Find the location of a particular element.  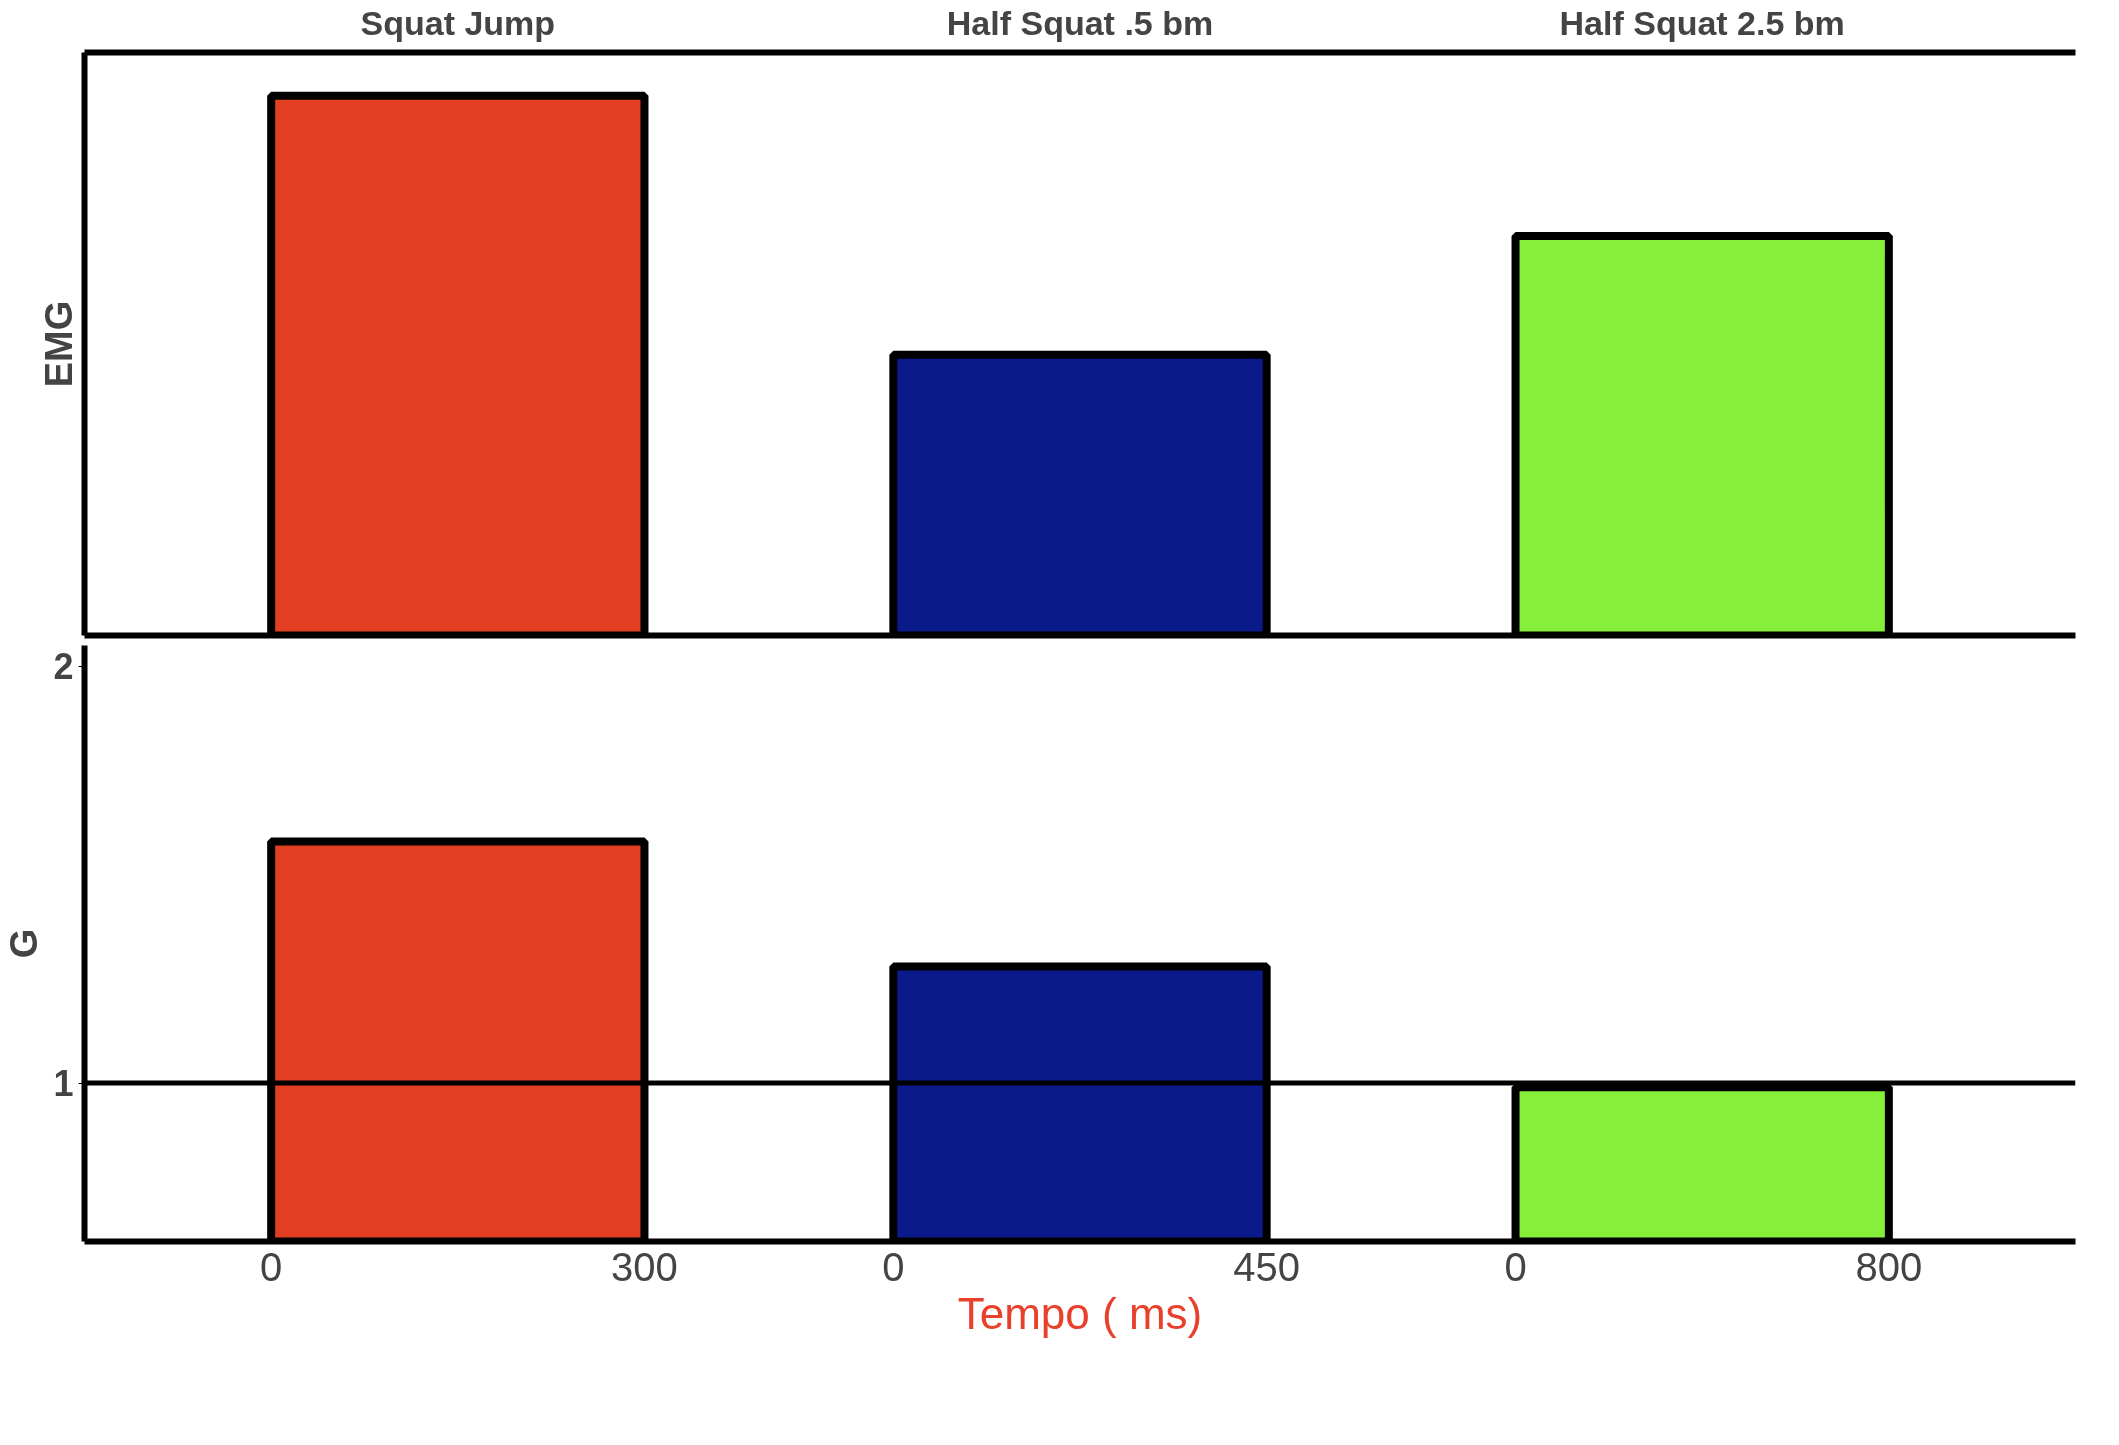

y-axis-title: G is located at coordinates (24, 943).